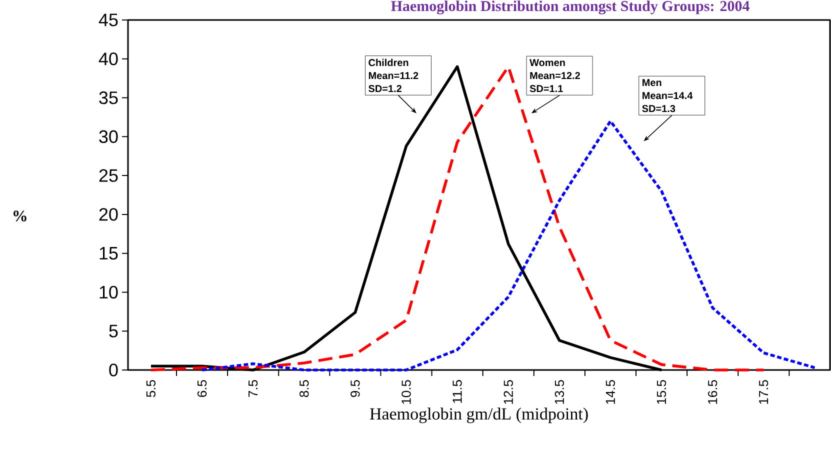 The width and height of the screenshot is (831, 452). What do you see at coordinates (109, 292) in the screenshot?
I see `y-tick-label: 10` at bounding box center [109, 292].